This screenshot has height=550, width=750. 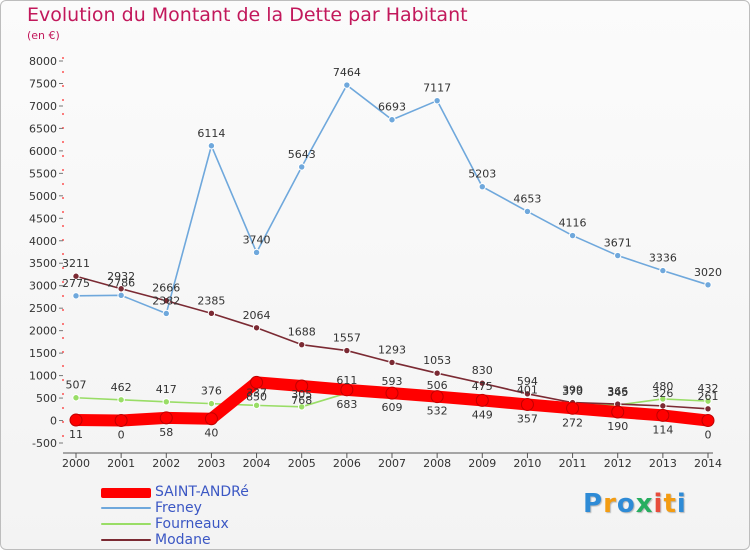 I want to click on data-label: 366, so click(x=617, y=391).